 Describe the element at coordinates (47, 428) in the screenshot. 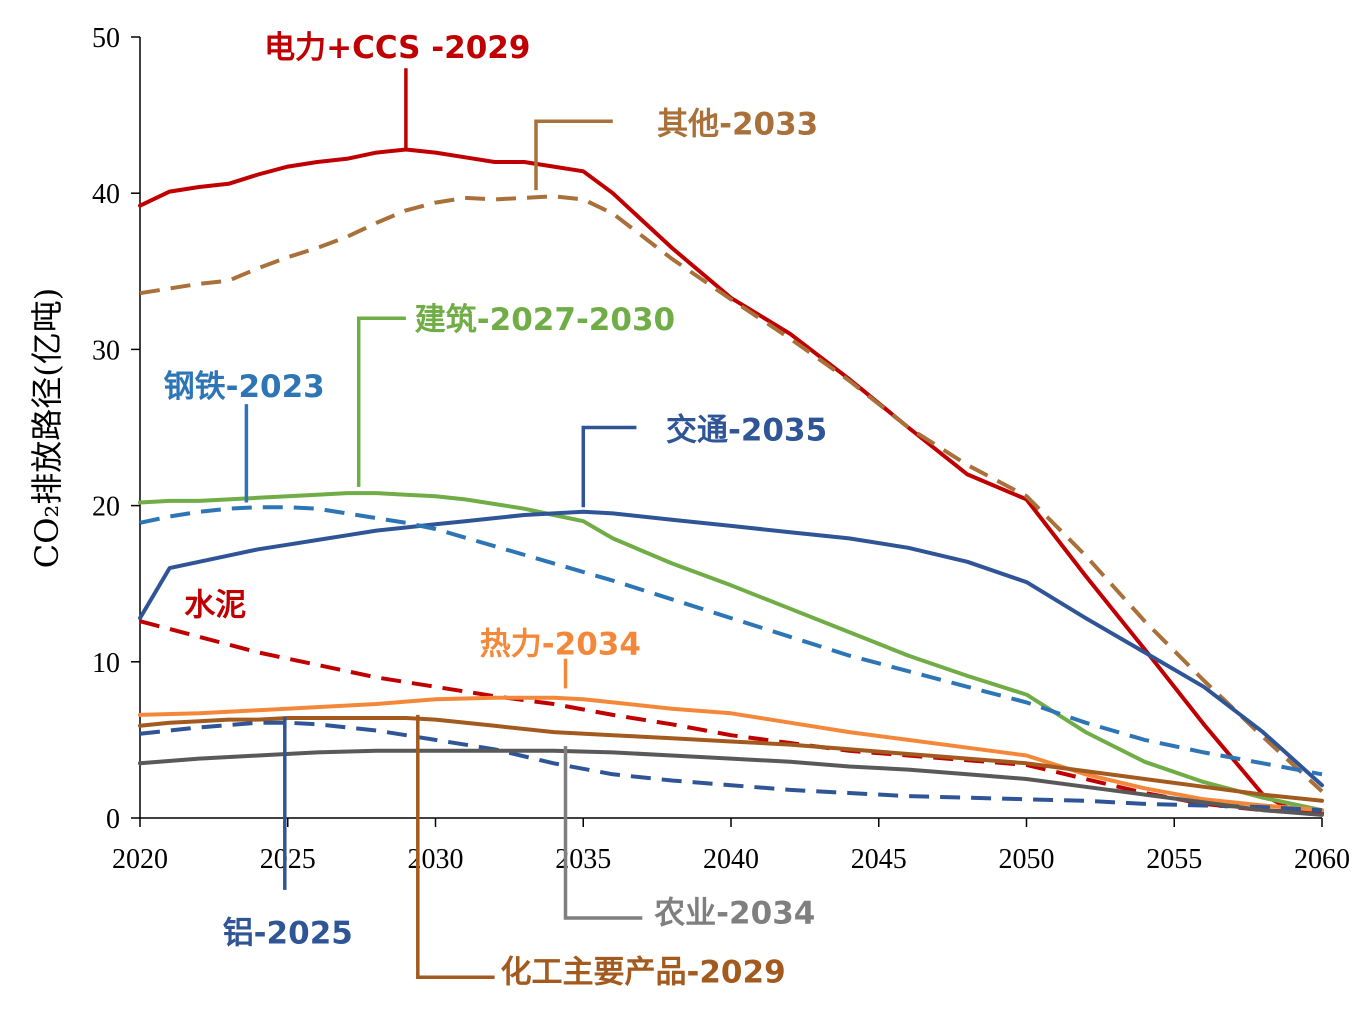

I see `y-axis-label: CO₂排放路径(亿吨)` at that location.